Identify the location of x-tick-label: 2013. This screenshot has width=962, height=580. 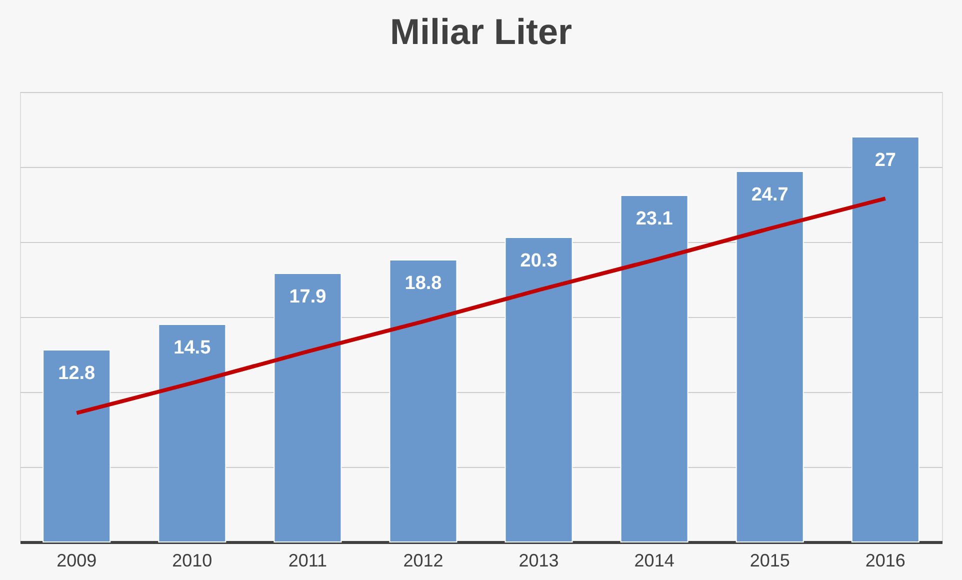
(538, 560).